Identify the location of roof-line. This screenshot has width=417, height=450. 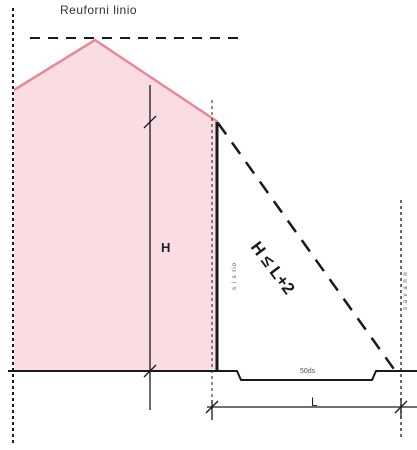
(116, 81).